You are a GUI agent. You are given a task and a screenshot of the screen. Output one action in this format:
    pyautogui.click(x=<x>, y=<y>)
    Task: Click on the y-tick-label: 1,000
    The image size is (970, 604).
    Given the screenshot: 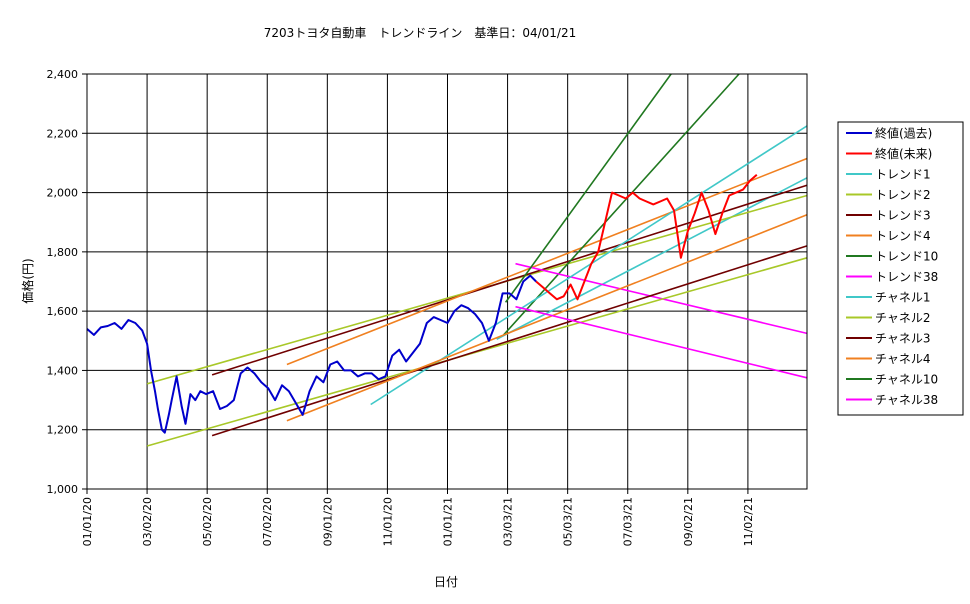 What is the action you would take?
    pyautogui.click(x=63, y=489)
    